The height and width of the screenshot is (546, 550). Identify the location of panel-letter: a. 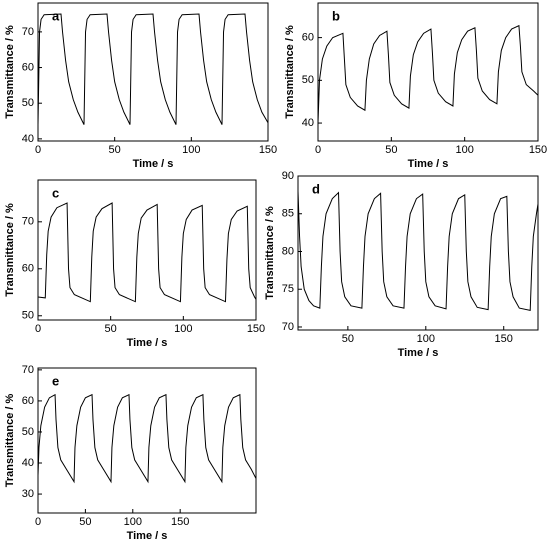
(56, 15).